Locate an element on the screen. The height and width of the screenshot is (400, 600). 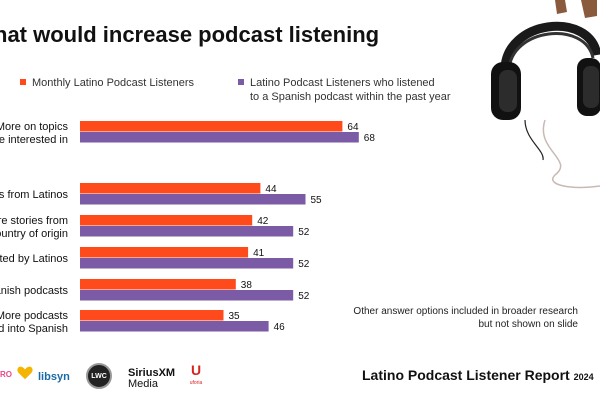
heart-logo-icon is located at coordinates (25, 373).